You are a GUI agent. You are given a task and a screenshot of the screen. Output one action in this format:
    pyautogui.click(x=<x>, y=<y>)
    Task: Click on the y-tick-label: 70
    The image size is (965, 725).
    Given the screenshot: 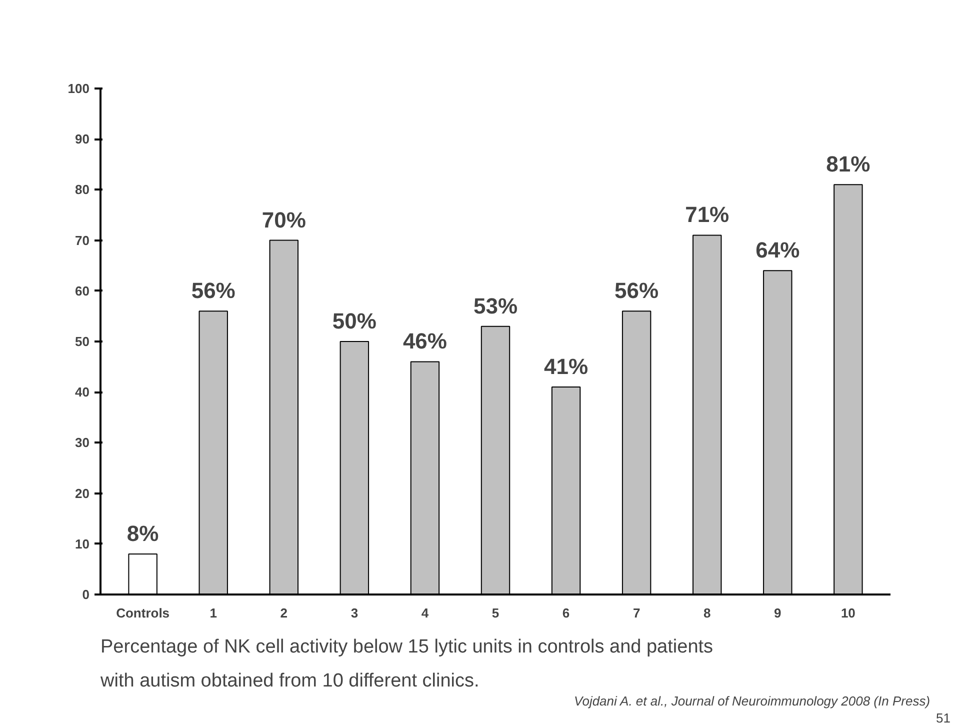 What is the action you would take?
    pyautogui.click(x=82, y=240)
    